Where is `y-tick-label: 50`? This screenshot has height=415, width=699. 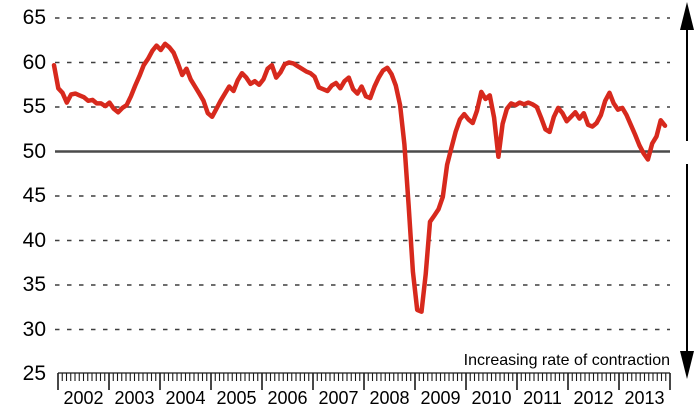
y-tick-label: 50 is located at coordinates (34, 151).